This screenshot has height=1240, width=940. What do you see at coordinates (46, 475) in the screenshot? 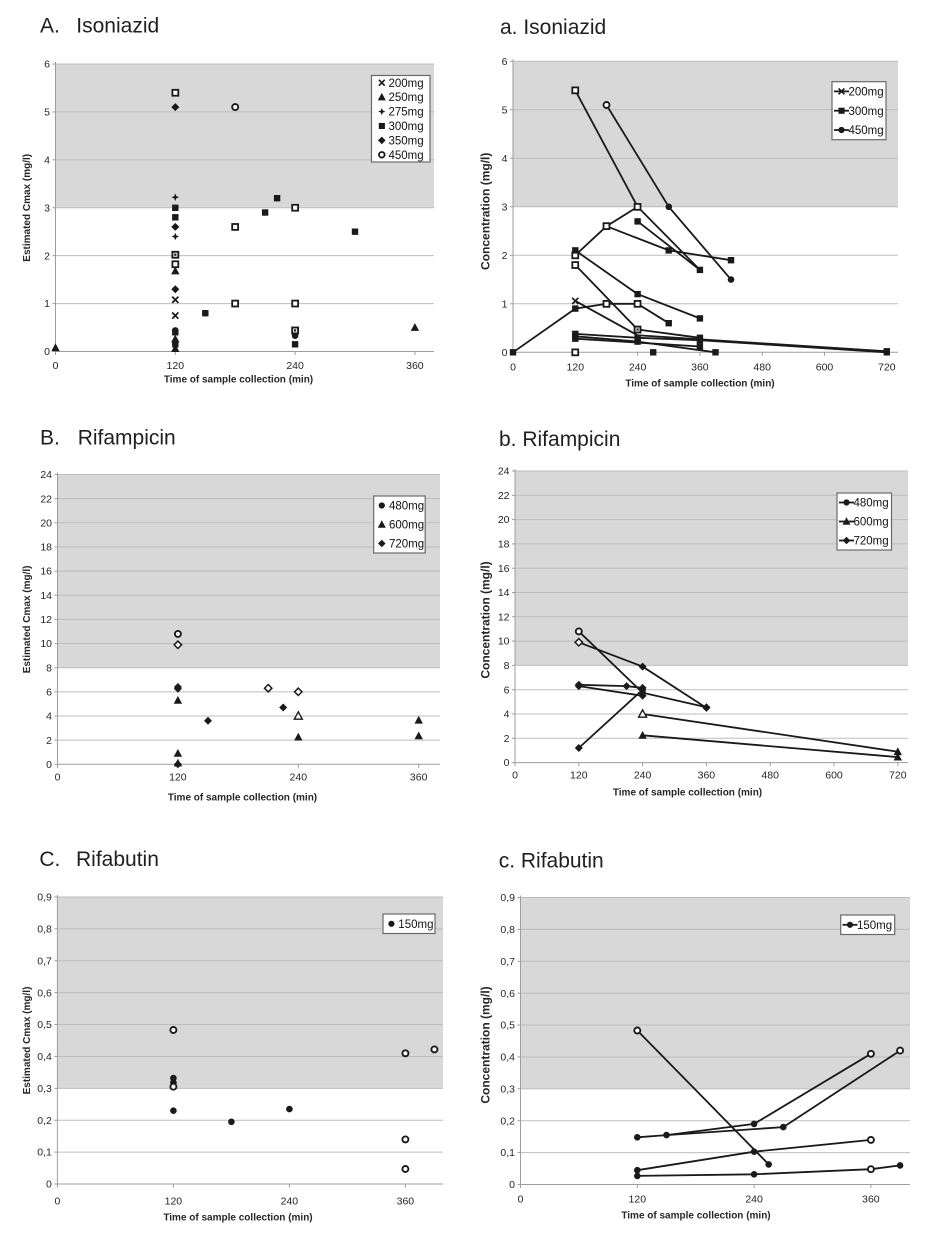
I see `svg-text: 24` at bounding box center [46, 475].